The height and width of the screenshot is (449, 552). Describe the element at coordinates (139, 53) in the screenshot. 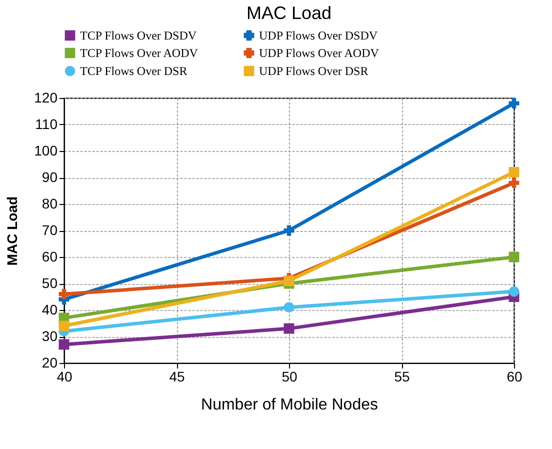

I see `legend-label: TCP Flows Over AODV` at that location.